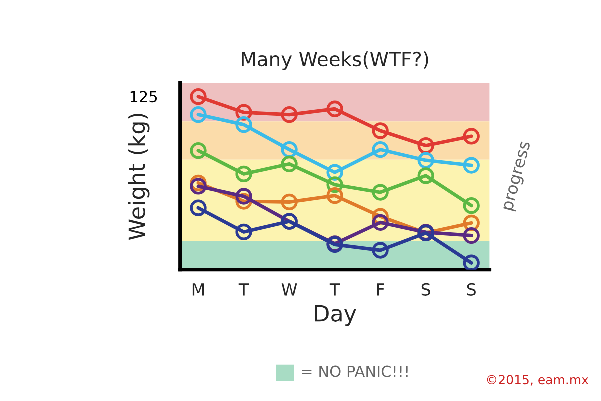  What do you see at coordinates (518, 176) in the screenshot?
I see `text: progress` at bounding box center [518, 176].